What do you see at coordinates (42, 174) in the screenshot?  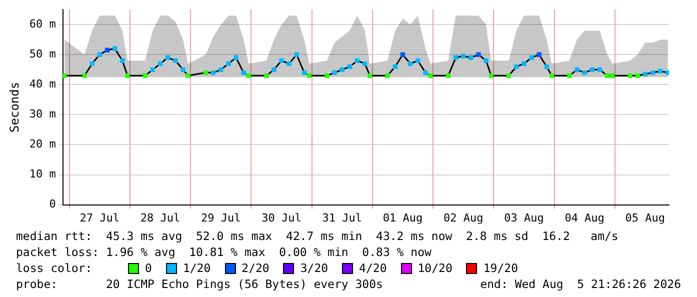 I see `y-tick-label: 10 m` at bounding box center [42, 174].